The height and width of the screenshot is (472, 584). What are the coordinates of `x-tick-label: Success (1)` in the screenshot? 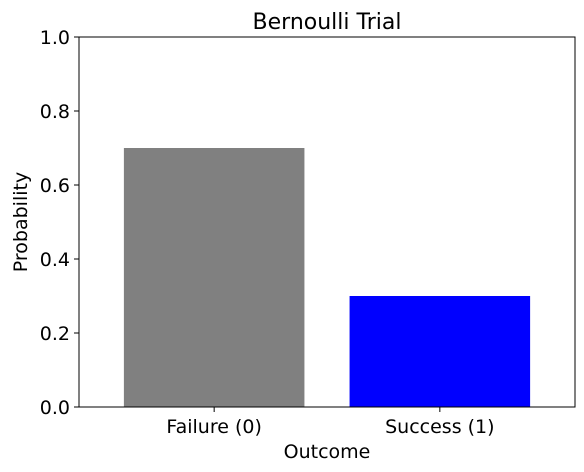 It's located at (439, 427).